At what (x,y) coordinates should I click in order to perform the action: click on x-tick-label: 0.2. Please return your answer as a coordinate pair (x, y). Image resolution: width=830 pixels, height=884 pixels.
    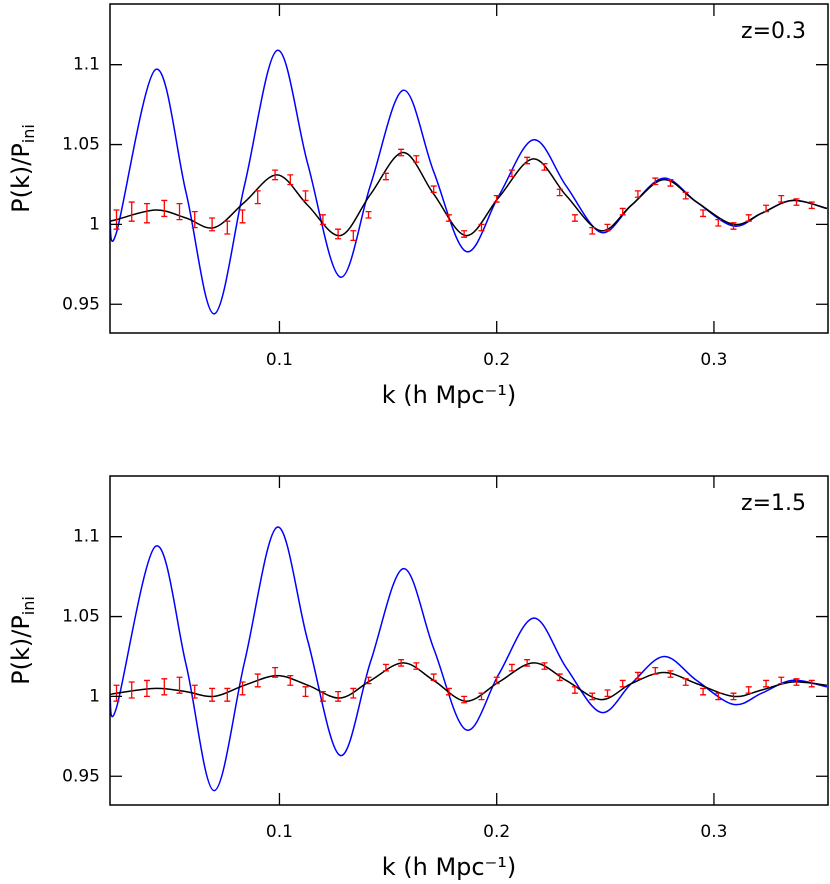
    Looking at the image, I should click on (496, 360).